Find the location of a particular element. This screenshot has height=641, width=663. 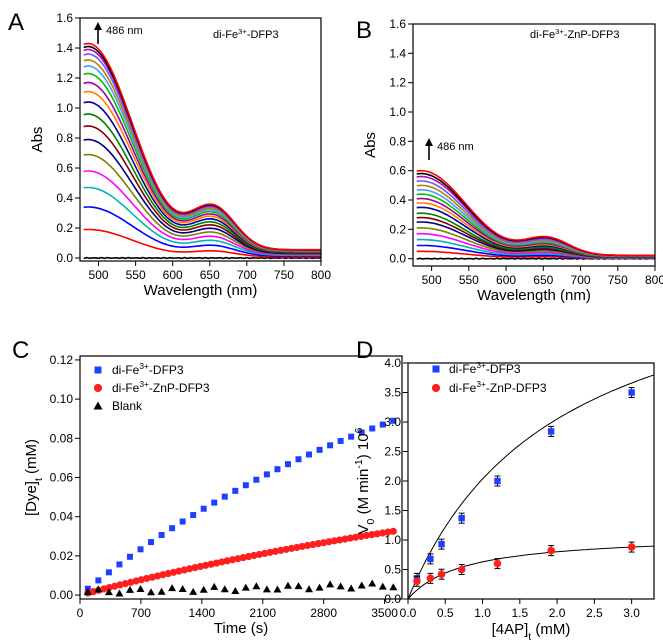

panel-a-plot-frame is located at coordinates (200, 139).